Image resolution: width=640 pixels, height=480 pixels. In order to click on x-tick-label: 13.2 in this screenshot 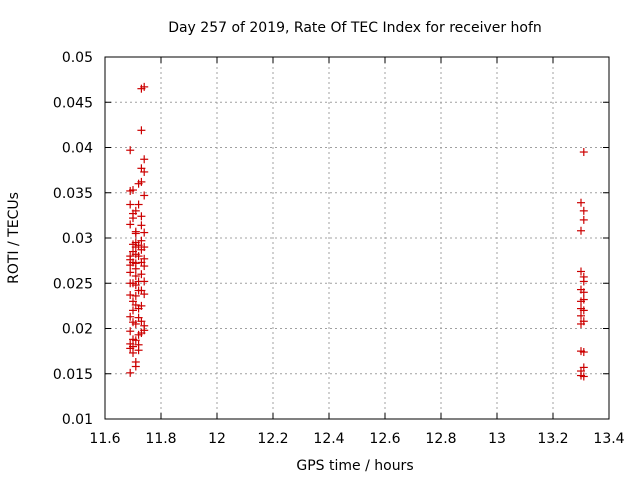, I will do `click(552, 439)`.